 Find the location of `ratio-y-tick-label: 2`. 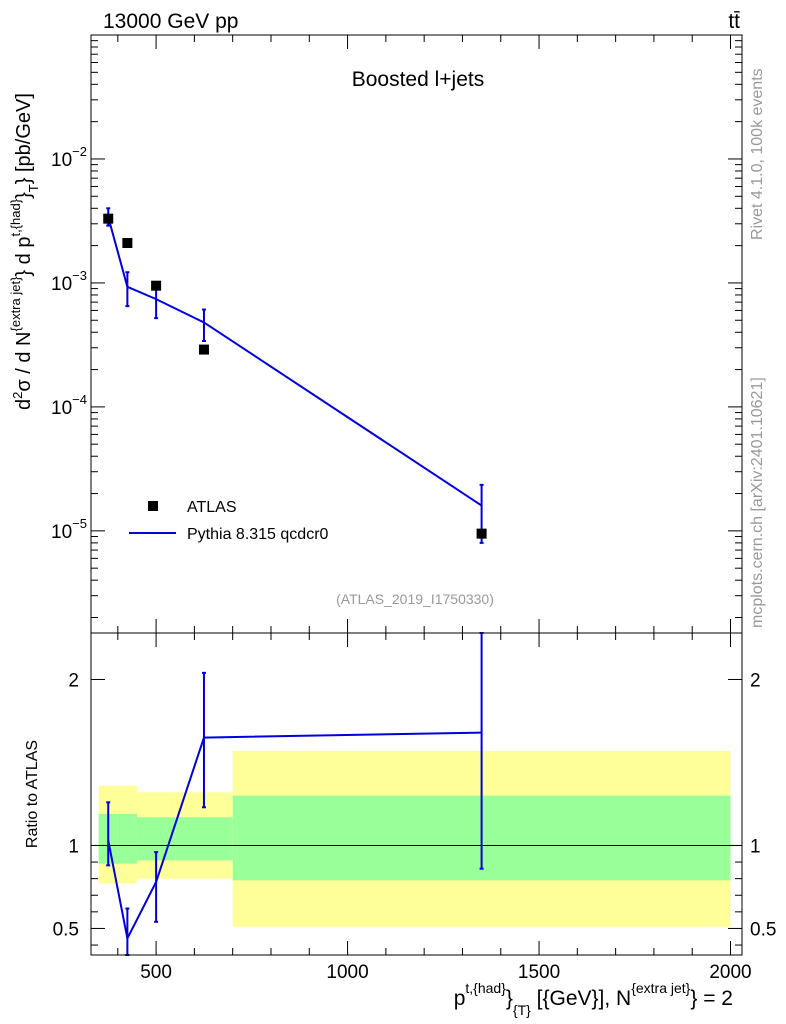

ratio-y-tick-label: 2 is located at coordinates (73, 680).